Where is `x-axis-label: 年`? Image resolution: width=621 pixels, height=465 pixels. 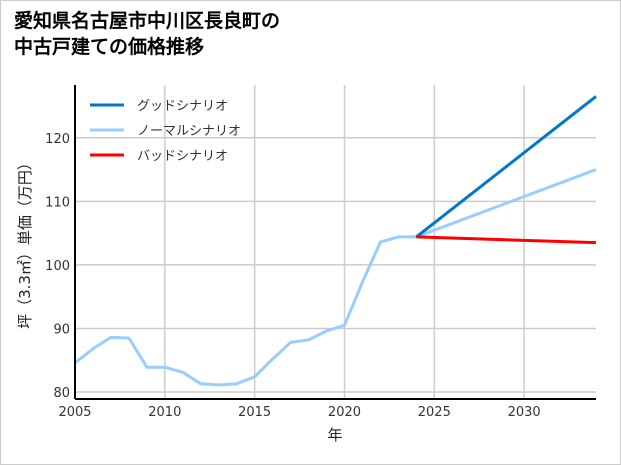
x-axis-label: 年 is located at coordinates (334, 435).